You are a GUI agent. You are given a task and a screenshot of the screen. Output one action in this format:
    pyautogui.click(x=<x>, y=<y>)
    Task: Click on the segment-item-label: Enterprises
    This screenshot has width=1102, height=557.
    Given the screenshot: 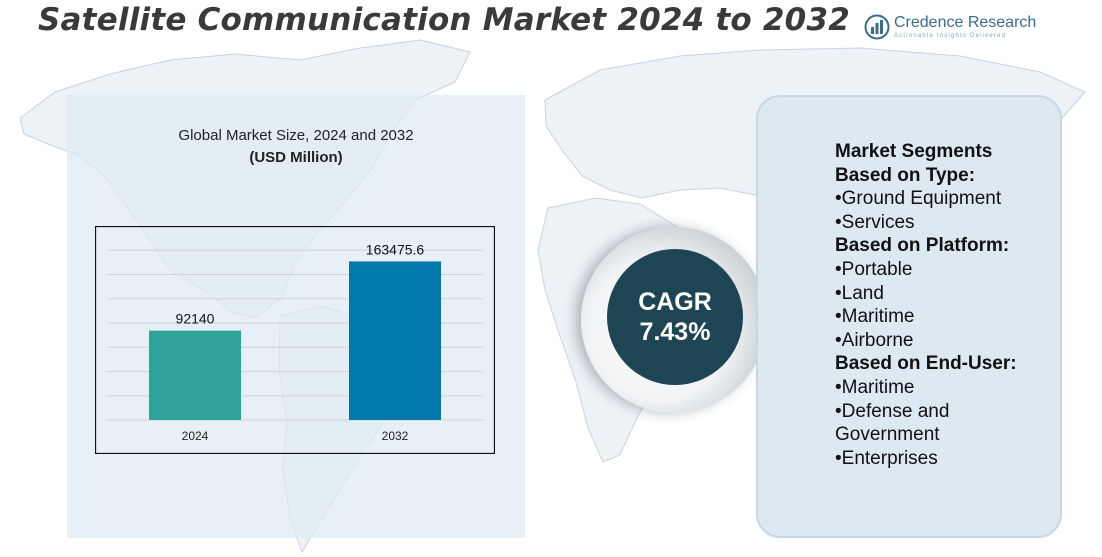 What is the action you would take?
    pyautogui.click(x=889, y=458)
    